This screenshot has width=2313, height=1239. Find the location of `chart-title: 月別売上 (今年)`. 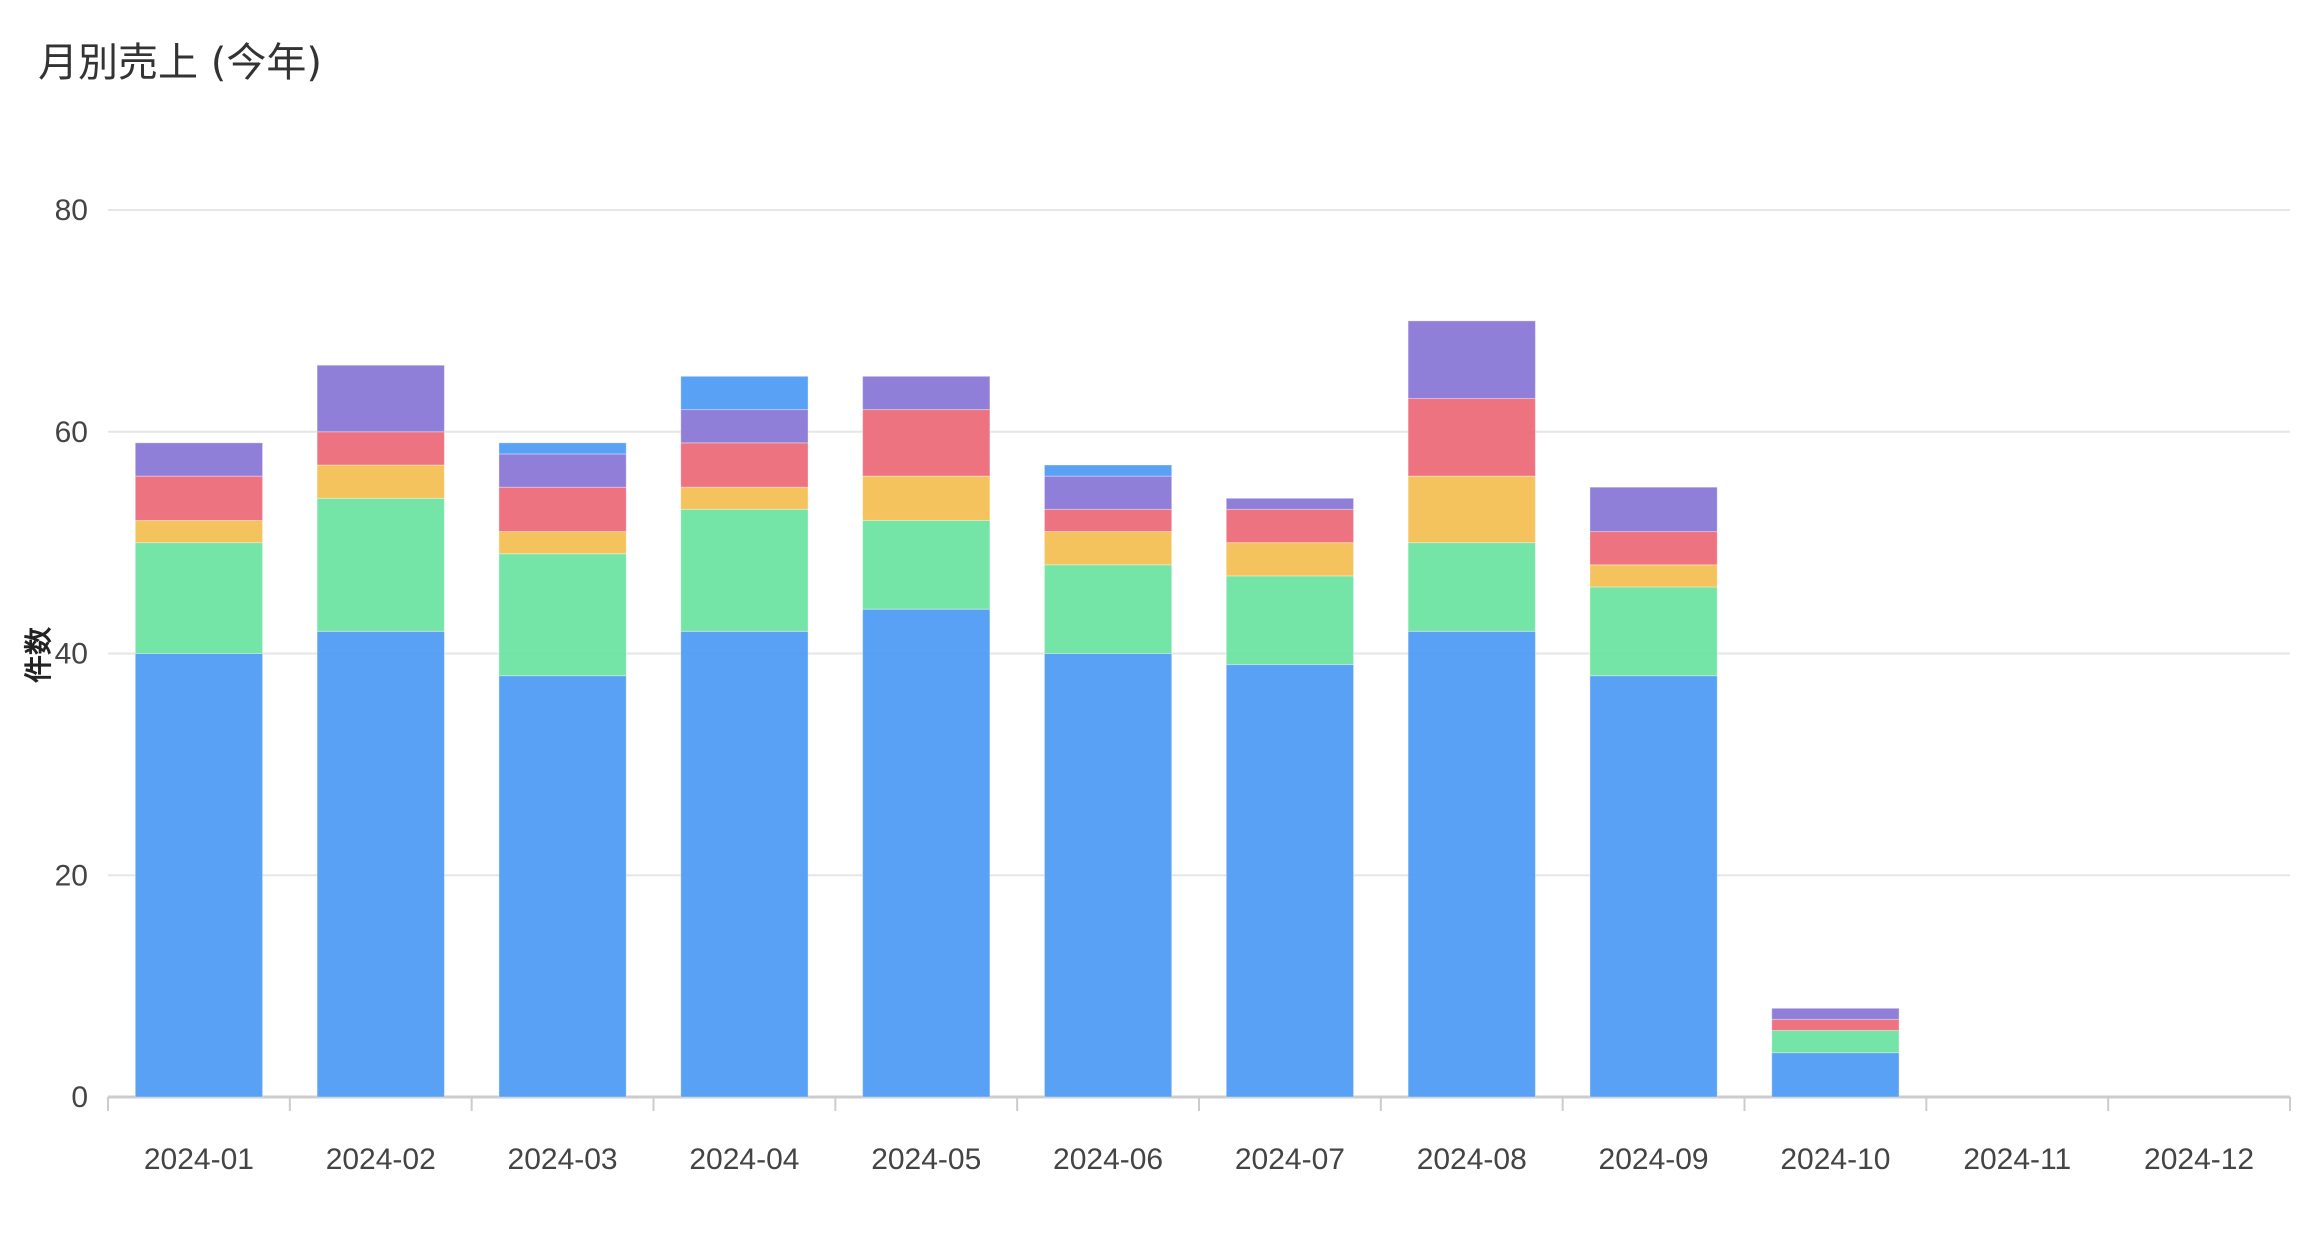

chart-title: 月別売上 (今年) is located at coordinates (180, 63).